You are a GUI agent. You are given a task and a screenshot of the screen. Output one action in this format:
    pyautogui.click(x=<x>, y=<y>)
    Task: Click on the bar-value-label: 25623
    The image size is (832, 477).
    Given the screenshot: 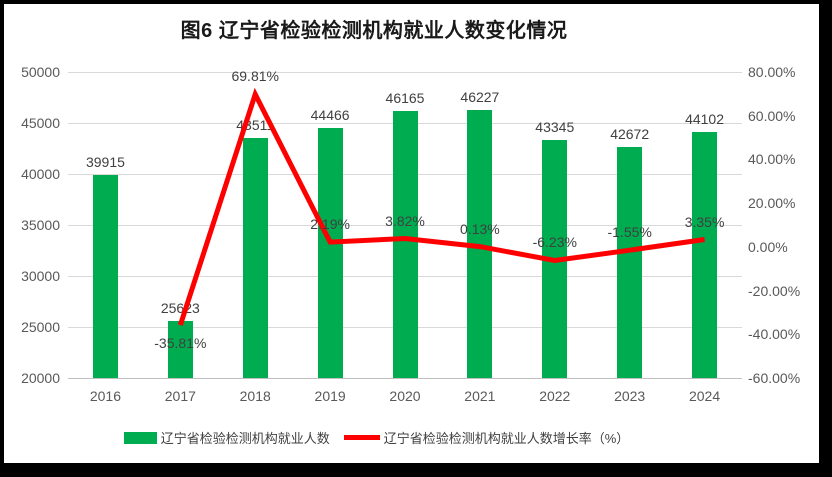 What is the action you would take?
    pyautogui.click(x=180, y=307)
    